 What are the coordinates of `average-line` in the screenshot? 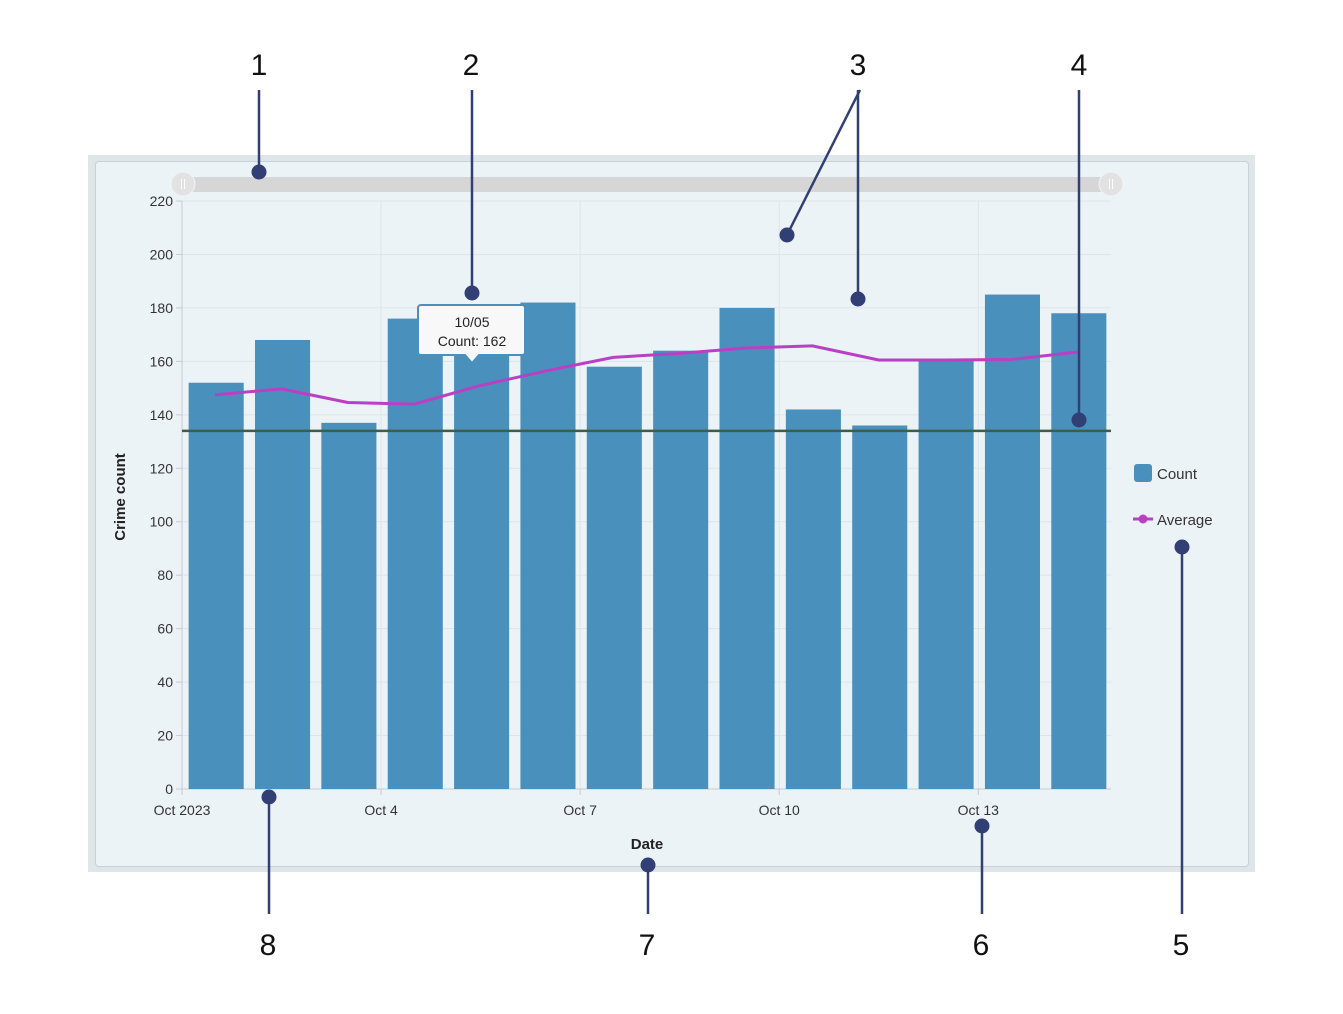 It's located at (646, 375).